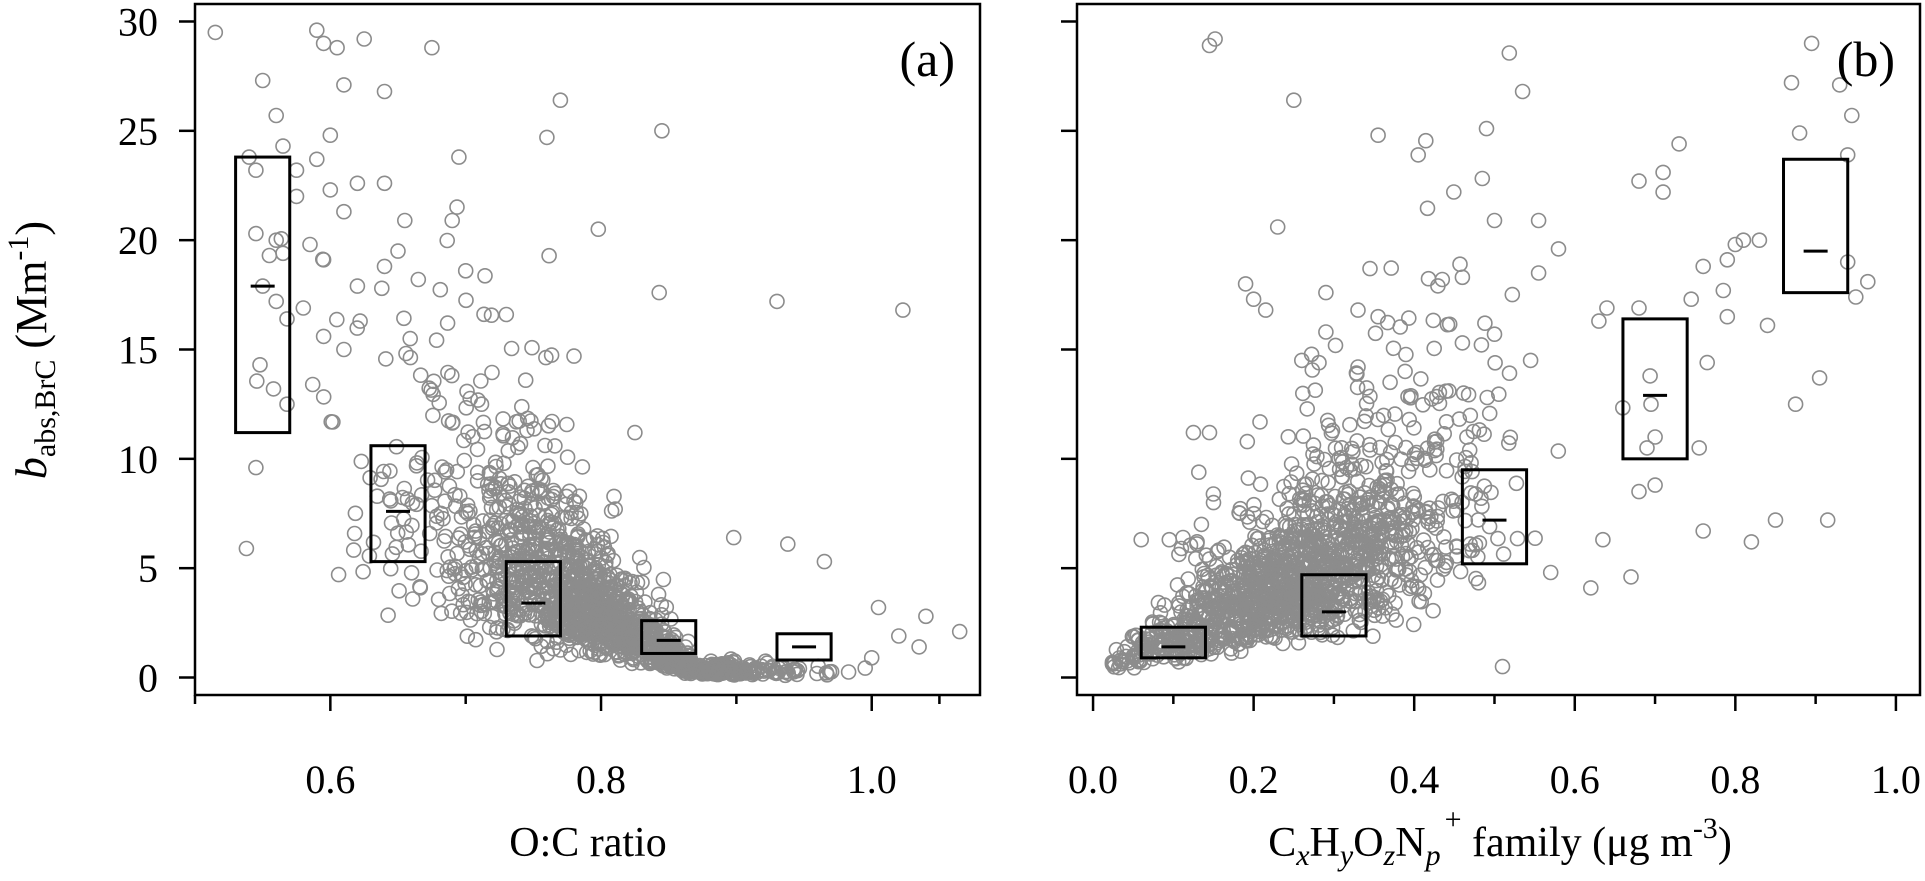 This screenshot has width=1925, height=881. I want to click on x-label-h: H, so click(1325, 843).